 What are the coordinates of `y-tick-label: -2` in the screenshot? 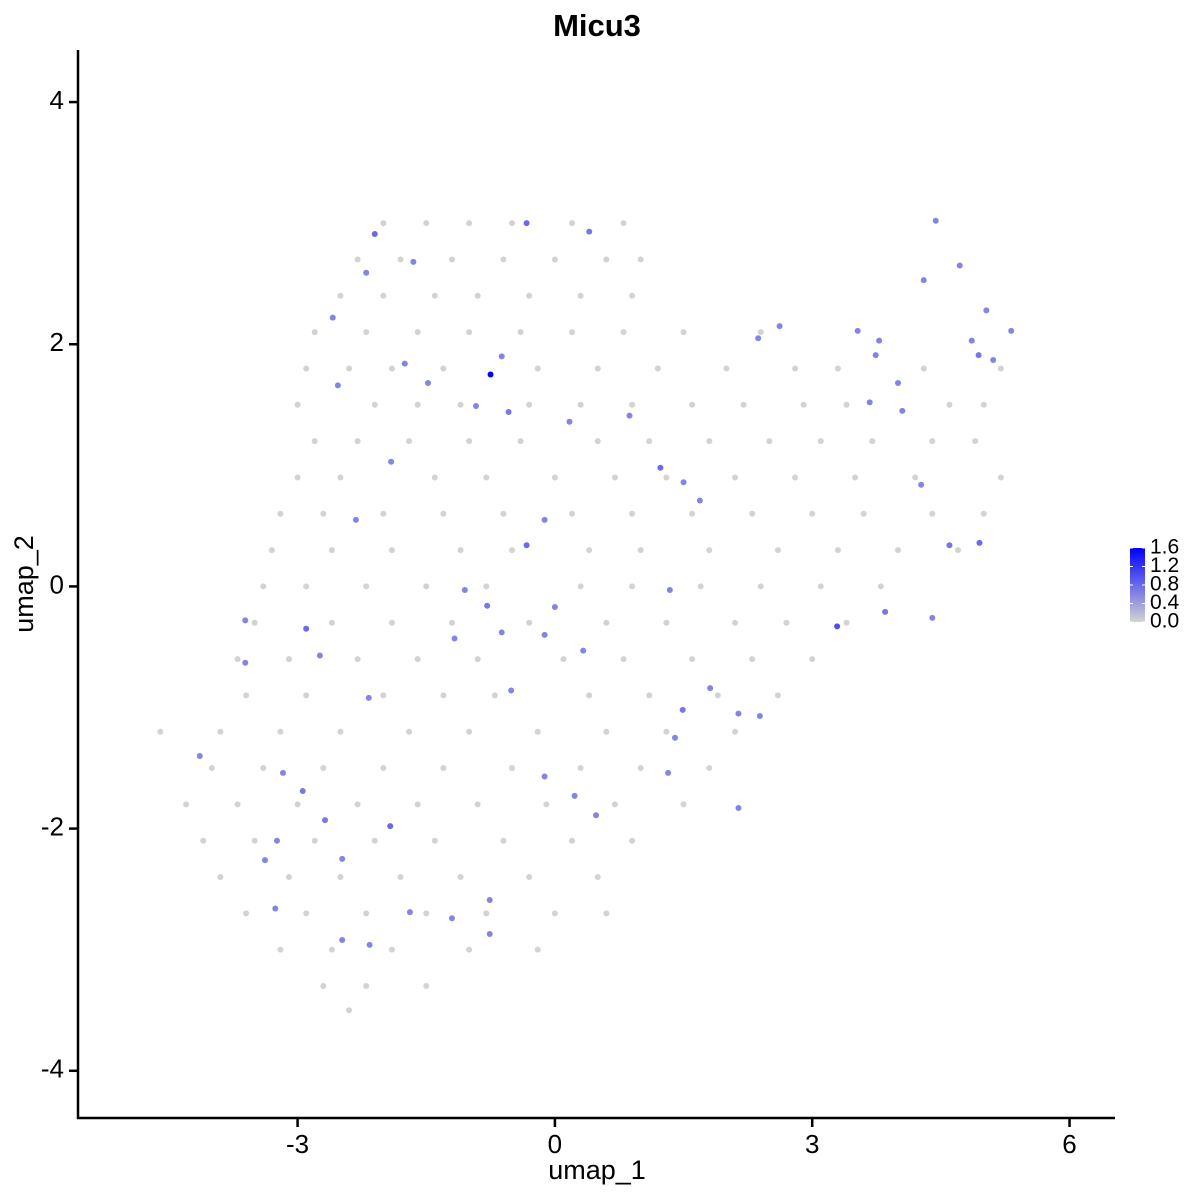 It's located at (52, 826).